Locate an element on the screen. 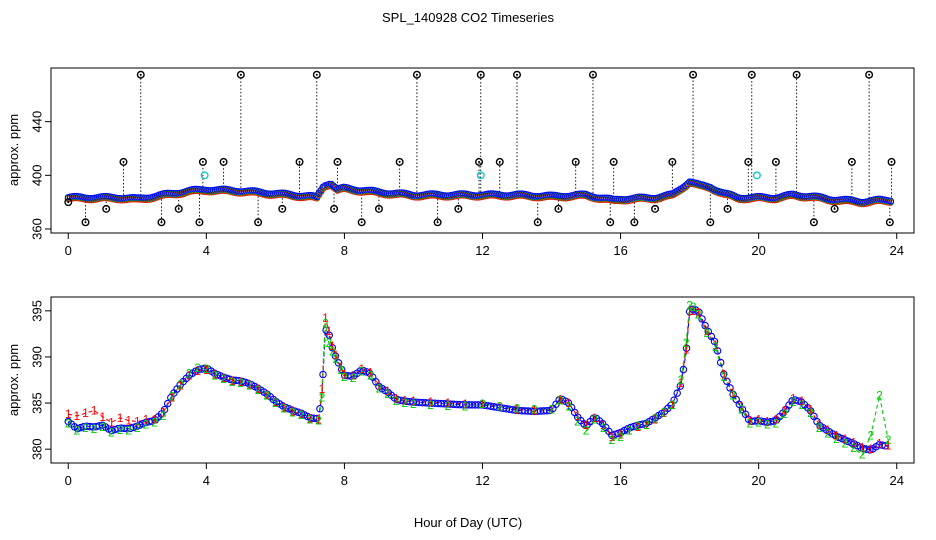 The width and height of the screenshot is (936, 540). top-y-axis: 360 400 440 is located at coordinates (40, 175).